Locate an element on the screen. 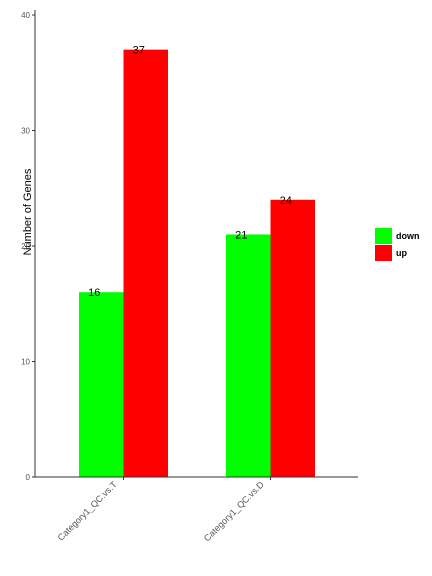 This screenshot has height=576, width=432. data-label-down-2: 21 is located at coordinates (241, 235).